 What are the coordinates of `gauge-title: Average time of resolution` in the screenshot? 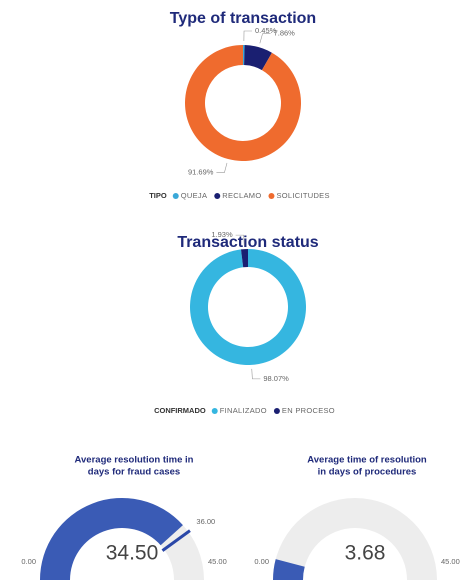 It's located at (367, 460).